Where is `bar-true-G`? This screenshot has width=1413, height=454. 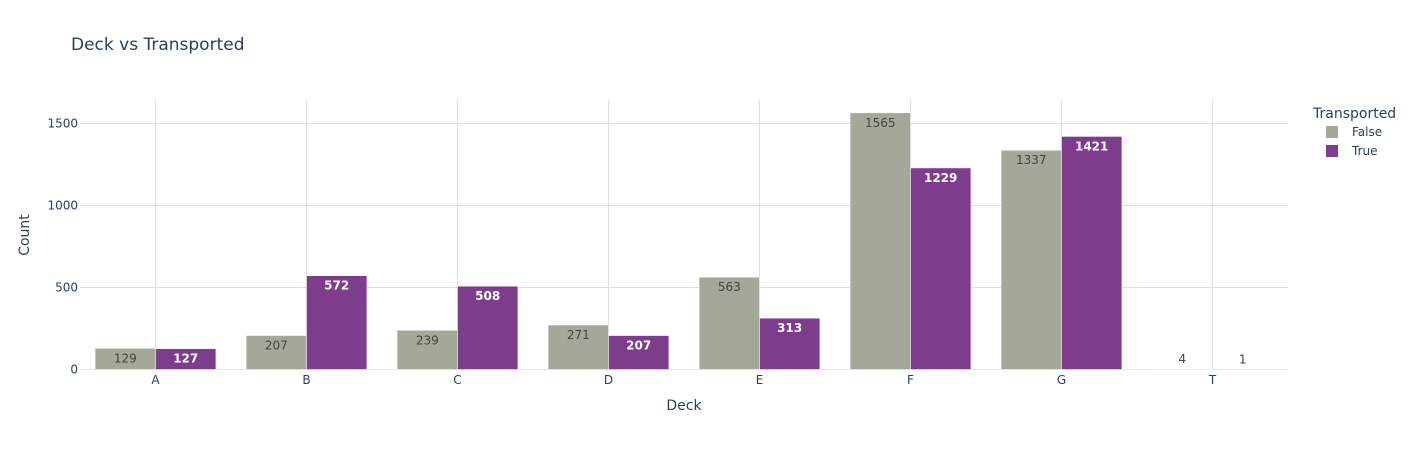
bar-true-G is located at coordinates (1092, 253).